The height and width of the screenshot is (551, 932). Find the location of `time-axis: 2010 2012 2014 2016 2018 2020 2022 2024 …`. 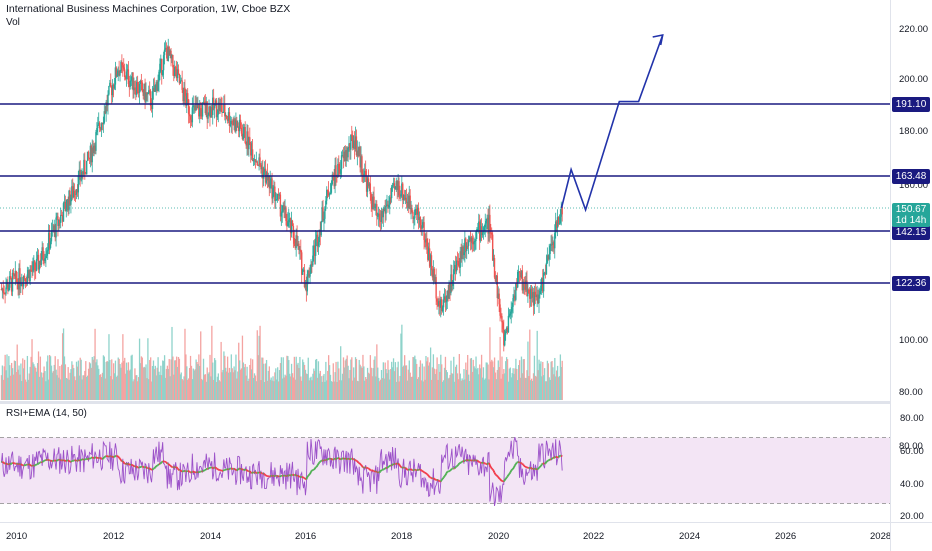

time-axis: 2010 2012 2014 2016 2018 2020 2022 2024 … is located at coordinates (445, 536).